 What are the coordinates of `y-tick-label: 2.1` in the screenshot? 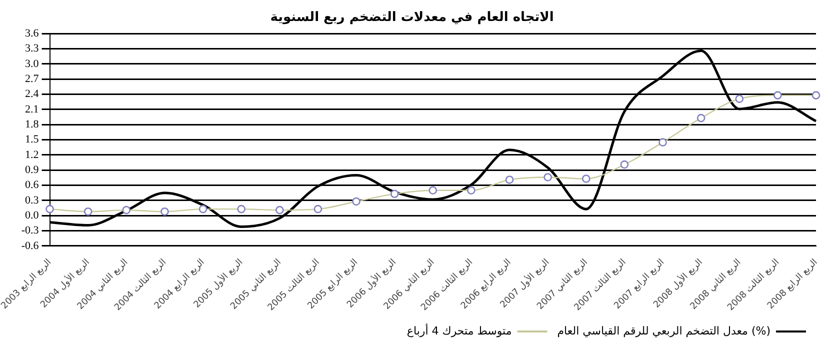 It's located at (32, 109).